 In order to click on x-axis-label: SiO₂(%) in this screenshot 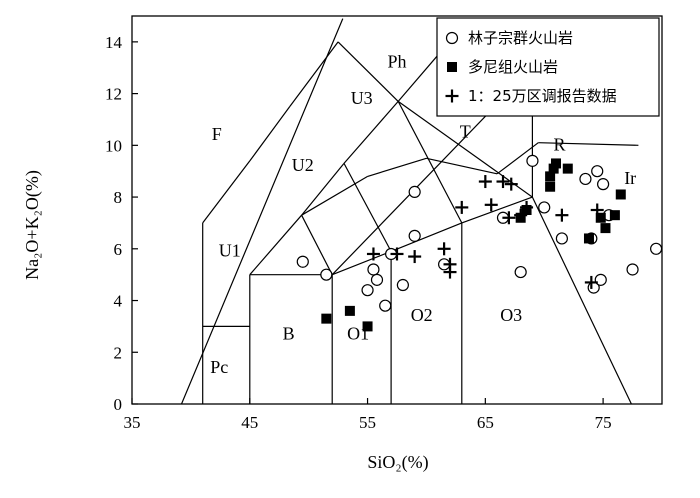, I will do `click(397, 462)`.